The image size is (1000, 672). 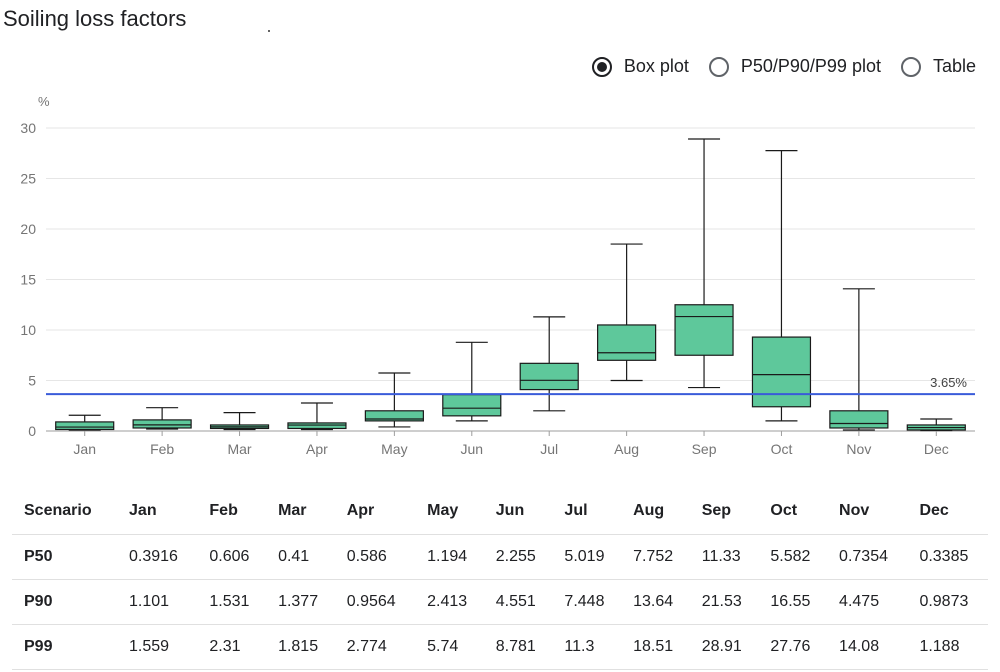 What do you see at coordinates (65, 557) in the screenshot?
I see `scenario-cell: P50` at bounding box center [65, 557].